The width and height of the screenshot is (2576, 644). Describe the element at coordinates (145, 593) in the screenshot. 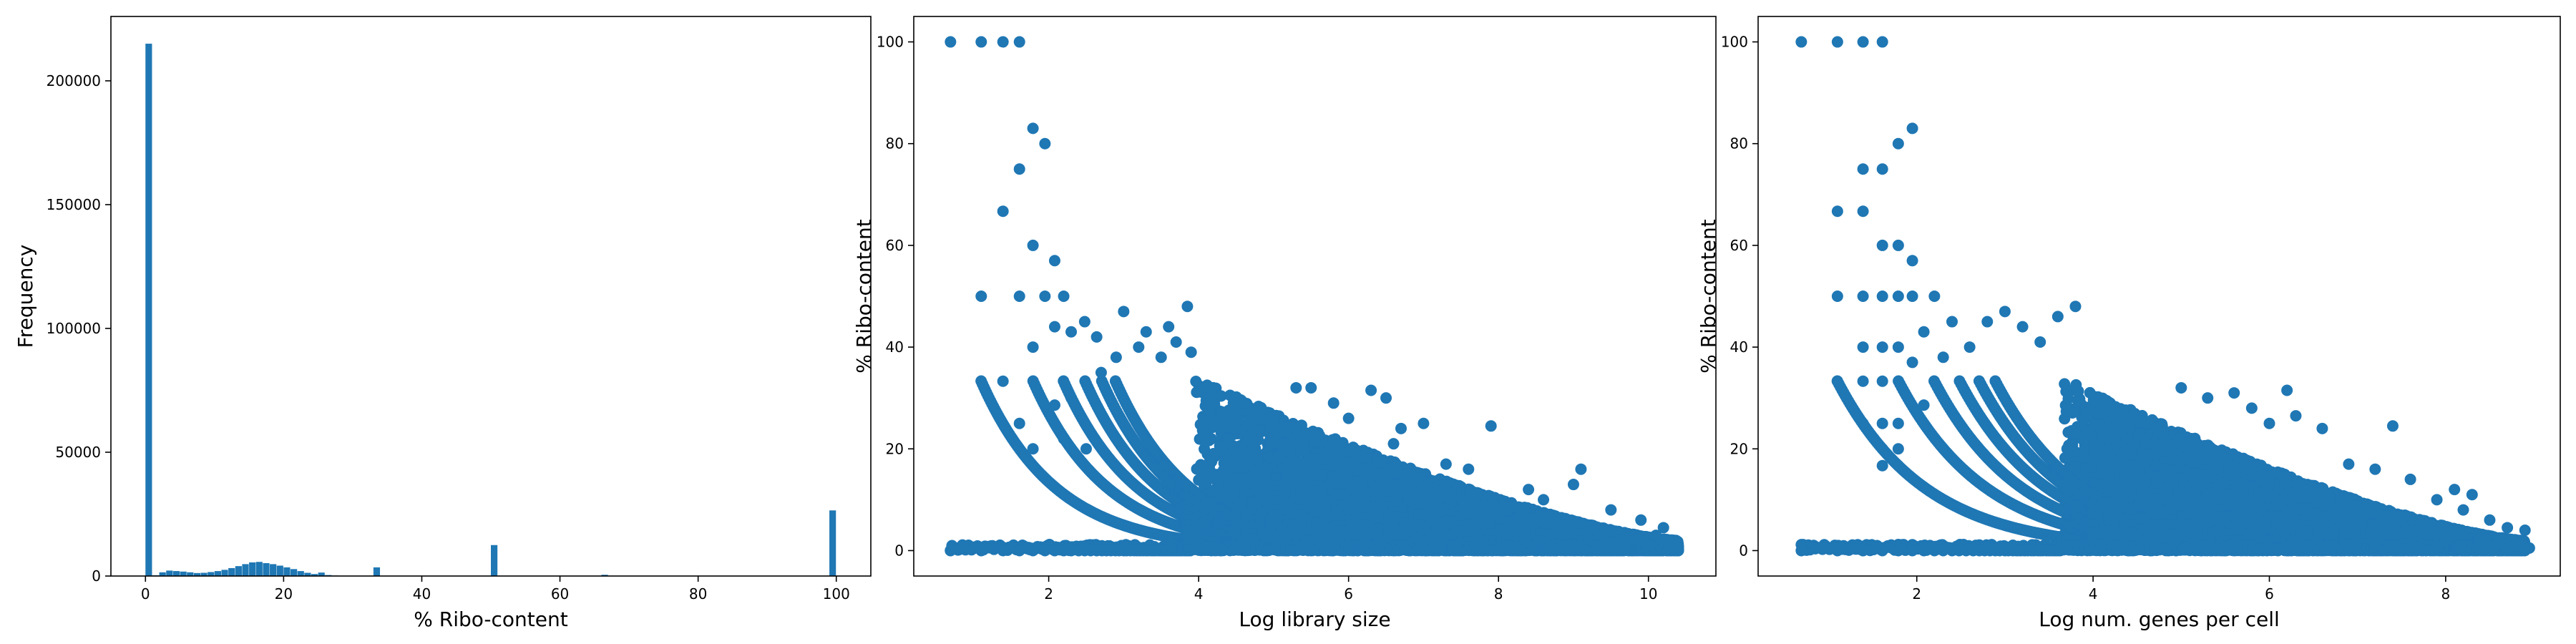

I see `x-tick-label: 0` at that location.